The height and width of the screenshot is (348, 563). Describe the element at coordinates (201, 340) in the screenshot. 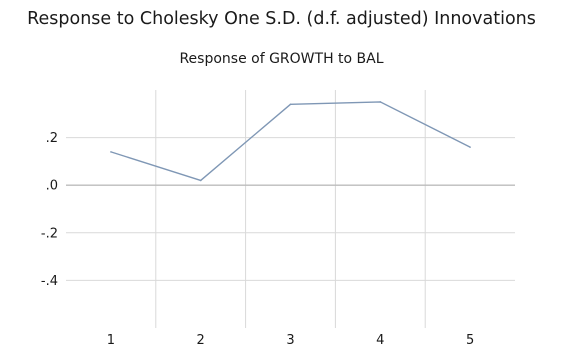

I see `x-tick-label: 2` at that location.